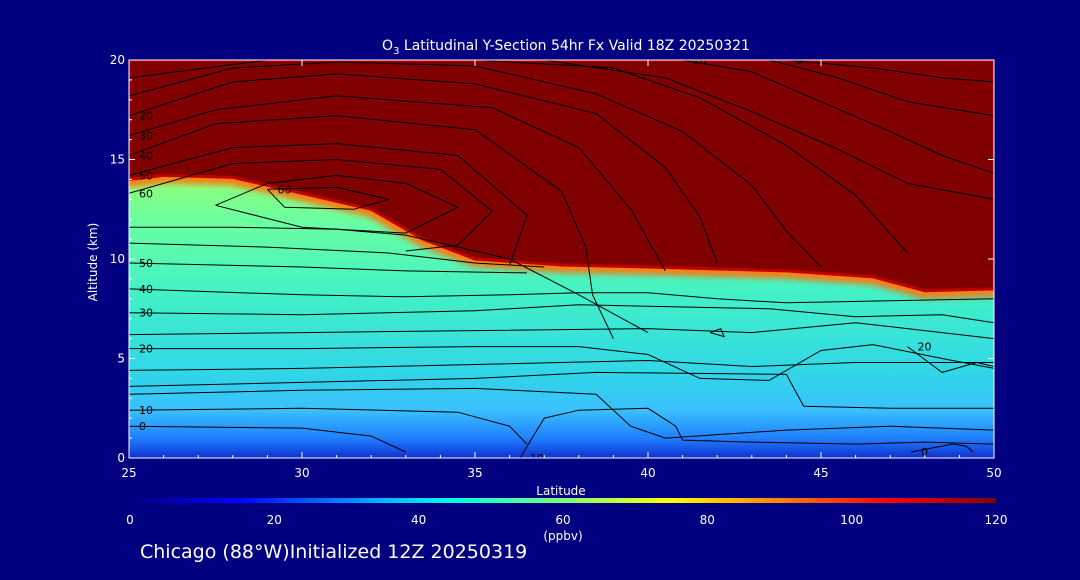  What do you see at coordinates (274, 520) in the screenshot?
I see `colorbar-tick-label: 20` at bounding box center [274, 520].